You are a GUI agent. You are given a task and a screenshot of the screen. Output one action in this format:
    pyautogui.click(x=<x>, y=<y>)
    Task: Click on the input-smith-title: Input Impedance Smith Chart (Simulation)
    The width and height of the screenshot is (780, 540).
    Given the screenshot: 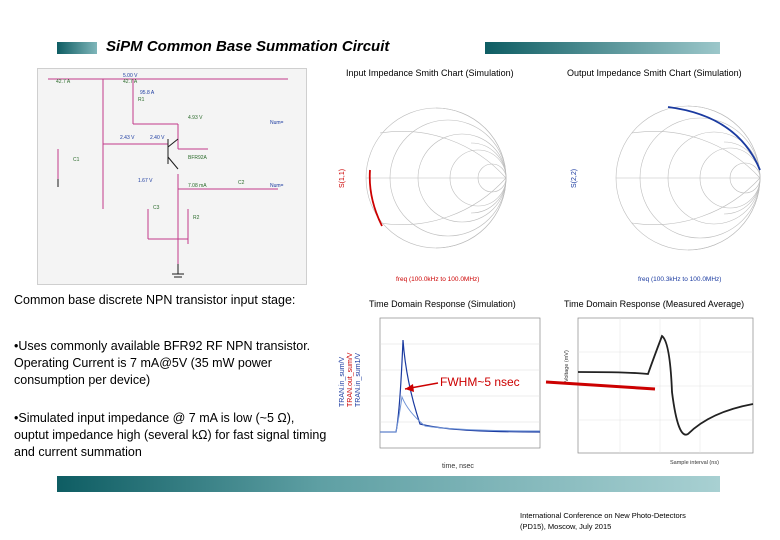 What is the action you would take?
    pyautogui.click(x=430, y=73)
    